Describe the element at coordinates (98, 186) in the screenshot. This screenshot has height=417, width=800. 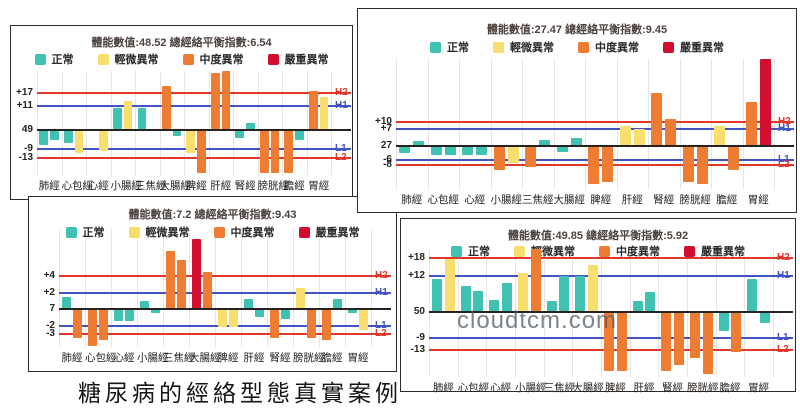
I see `x-label: 心經` at that location.